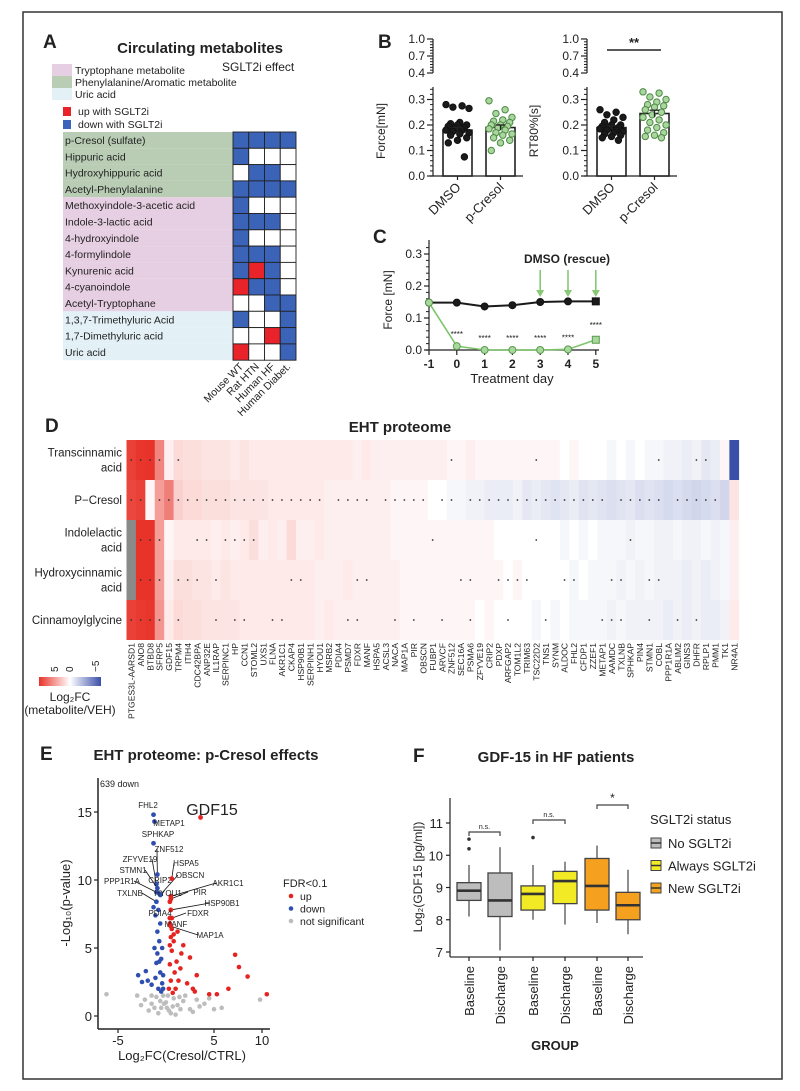 This screenshot has width=800, height=1091. What do you see at coordinates (55, 669) in the screenshot?
I see `colorbar-tick-label: 5` at bounding box center [55, 669].